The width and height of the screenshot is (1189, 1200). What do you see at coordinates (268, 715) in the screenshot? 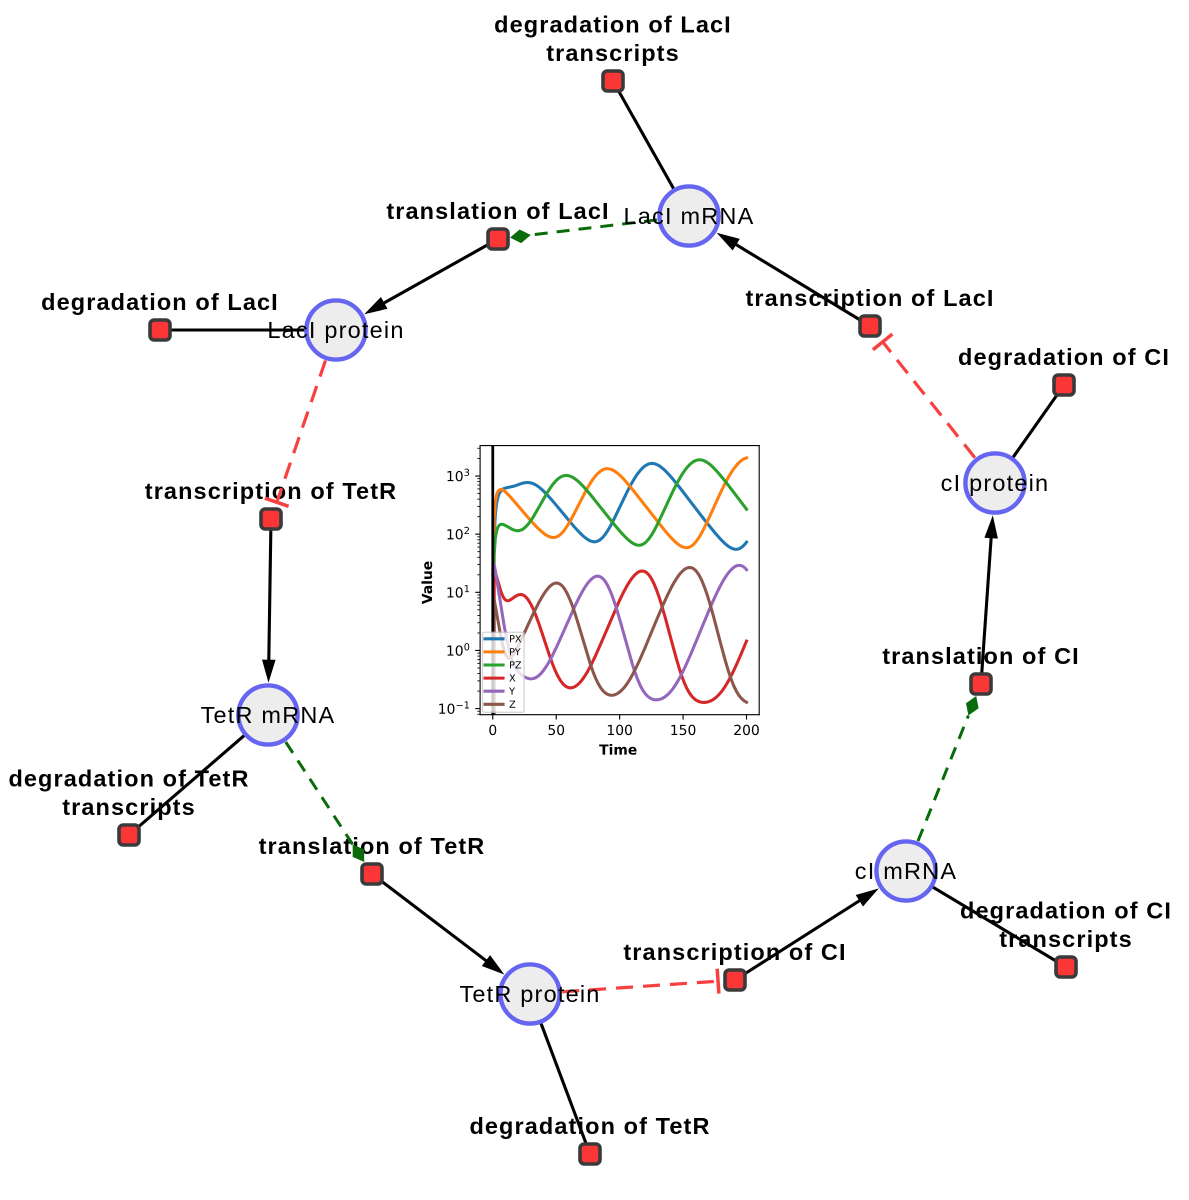
I see `svg-text: TetR mRNA` at bounding box center [268, 715].